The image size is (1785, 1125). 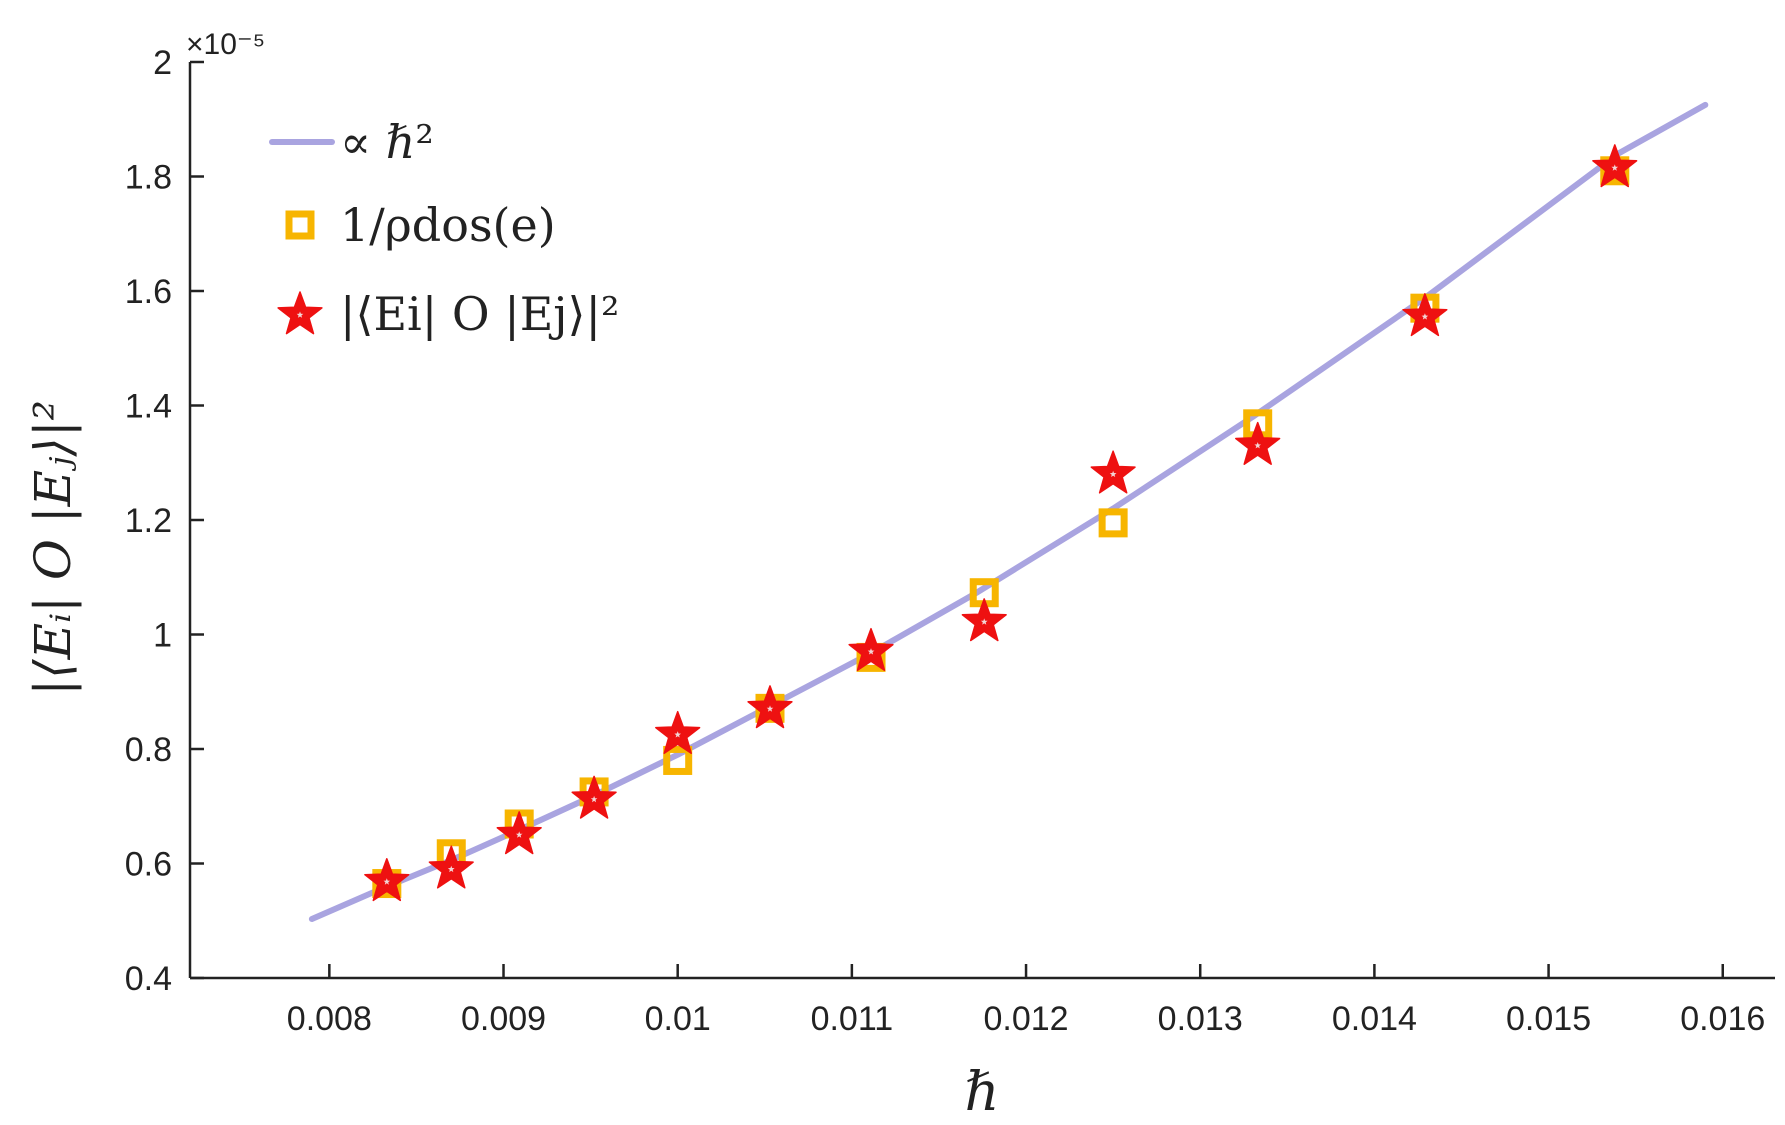 I want to click on x-tick-label: 0.013, so click(x=1200, y=1019).